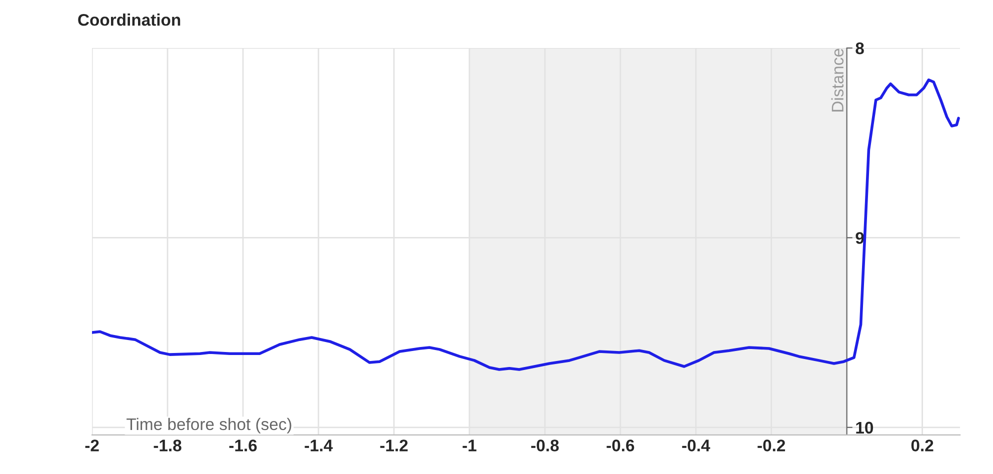 The image size is (993, 474). Describe the element at coordinates (545, 446) in the screenshot. I see `x-tick-label: -0.8` at that location.